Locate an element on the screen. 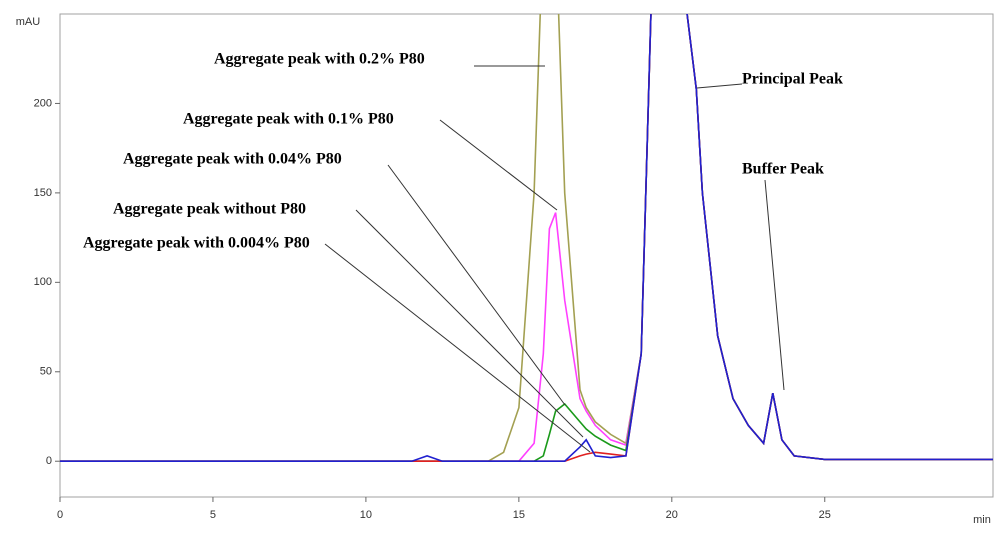  y-tick-label: 50 is located at coordinates (46, 372).